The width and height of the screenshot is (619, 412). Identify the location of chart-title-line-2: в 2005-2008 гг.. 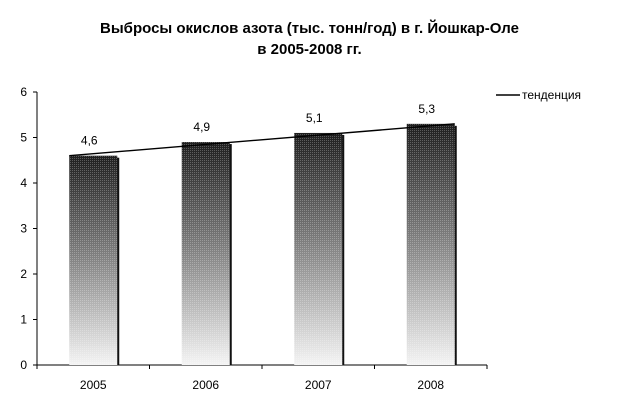
(309, 49).